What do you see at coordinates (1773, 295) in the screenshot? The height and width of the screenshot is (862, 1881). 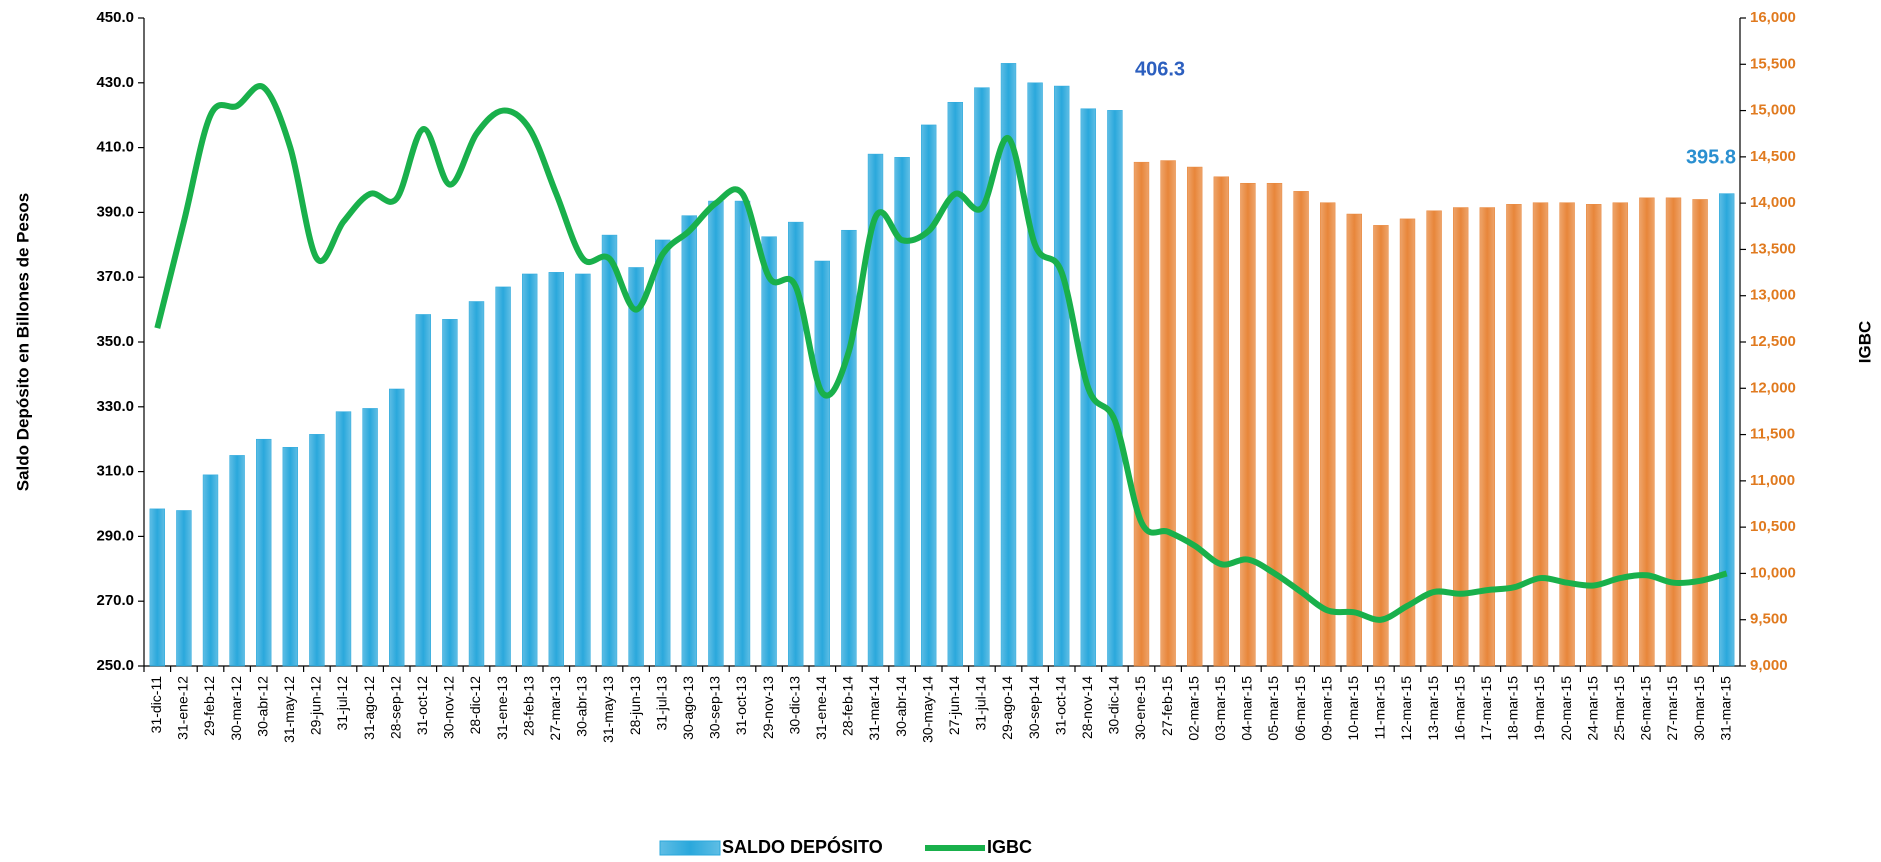 I see `y2-tick-label: 13,000` at bounding box center [1773, 295].